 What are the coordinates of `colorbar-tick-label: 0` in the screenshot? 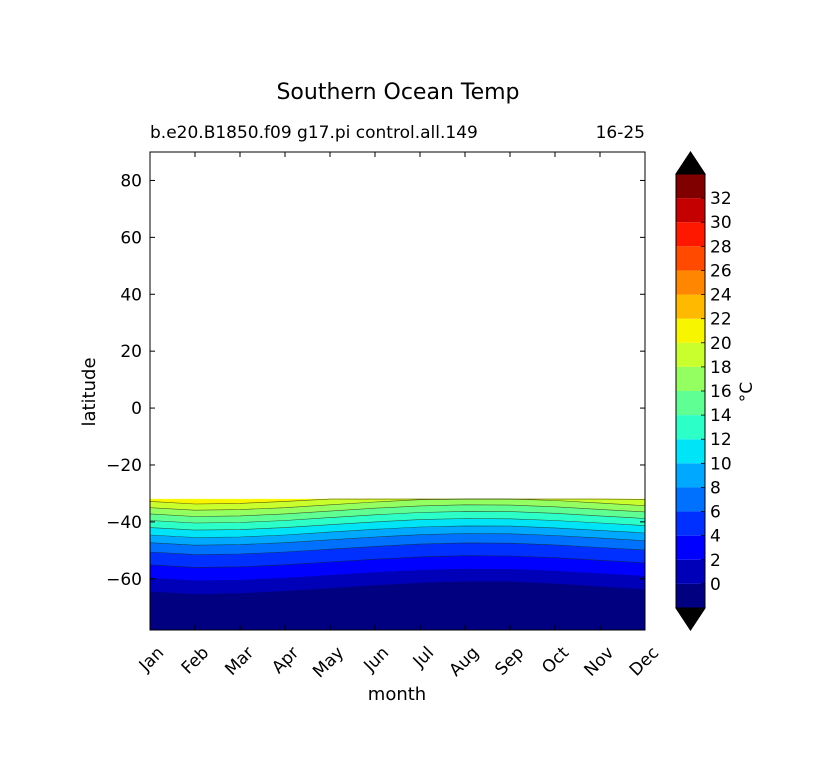 It's located at (715, 585).